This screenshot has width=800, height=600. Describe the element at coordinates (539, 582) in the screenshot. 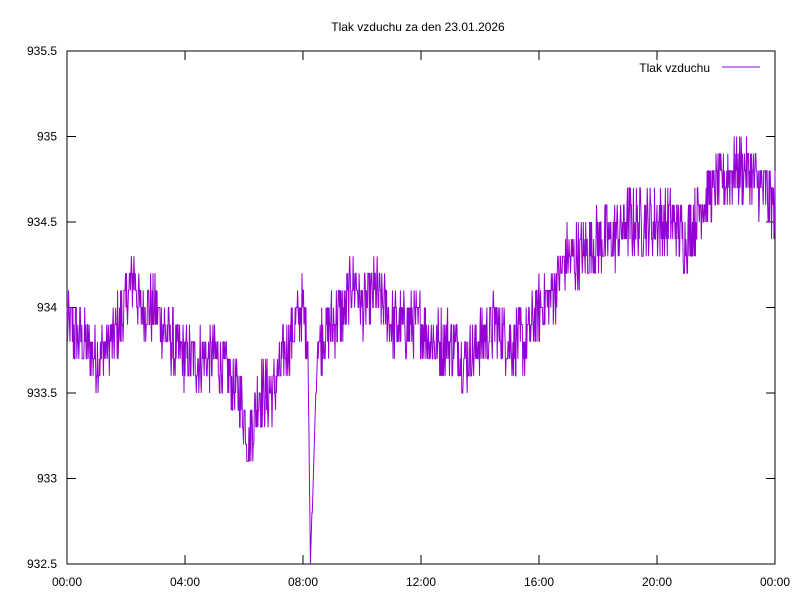

I see `x-tick-label: 16:00` at that location.